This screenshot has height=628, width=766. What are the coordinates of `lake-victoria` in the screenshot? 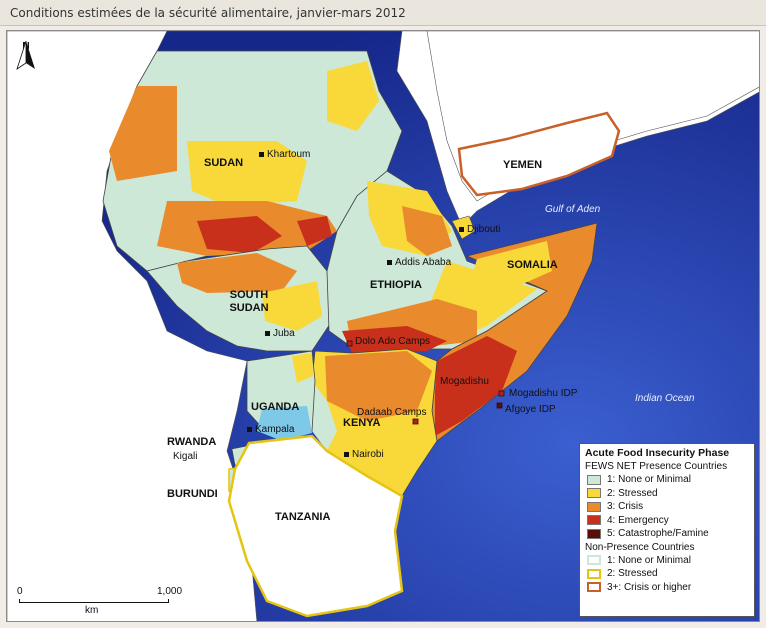 It's located at (284, 423).